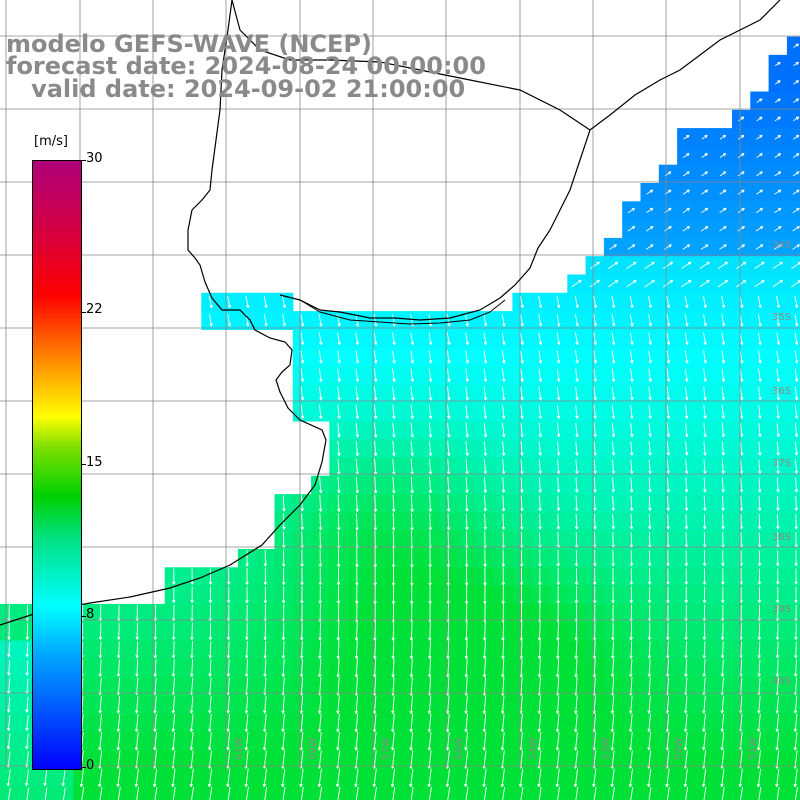 The height and width of the screenshot is (800, 800). I want to click on colorbar-tickmark, so click(83, 616).